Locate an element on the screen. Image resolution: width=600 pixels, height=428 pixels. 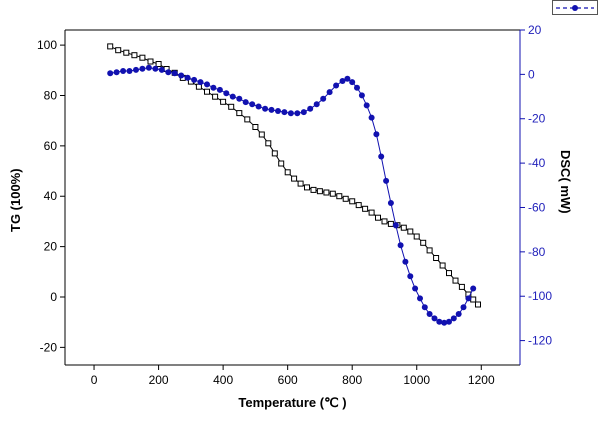
legend-symbol is located at coordinates (575, 7).